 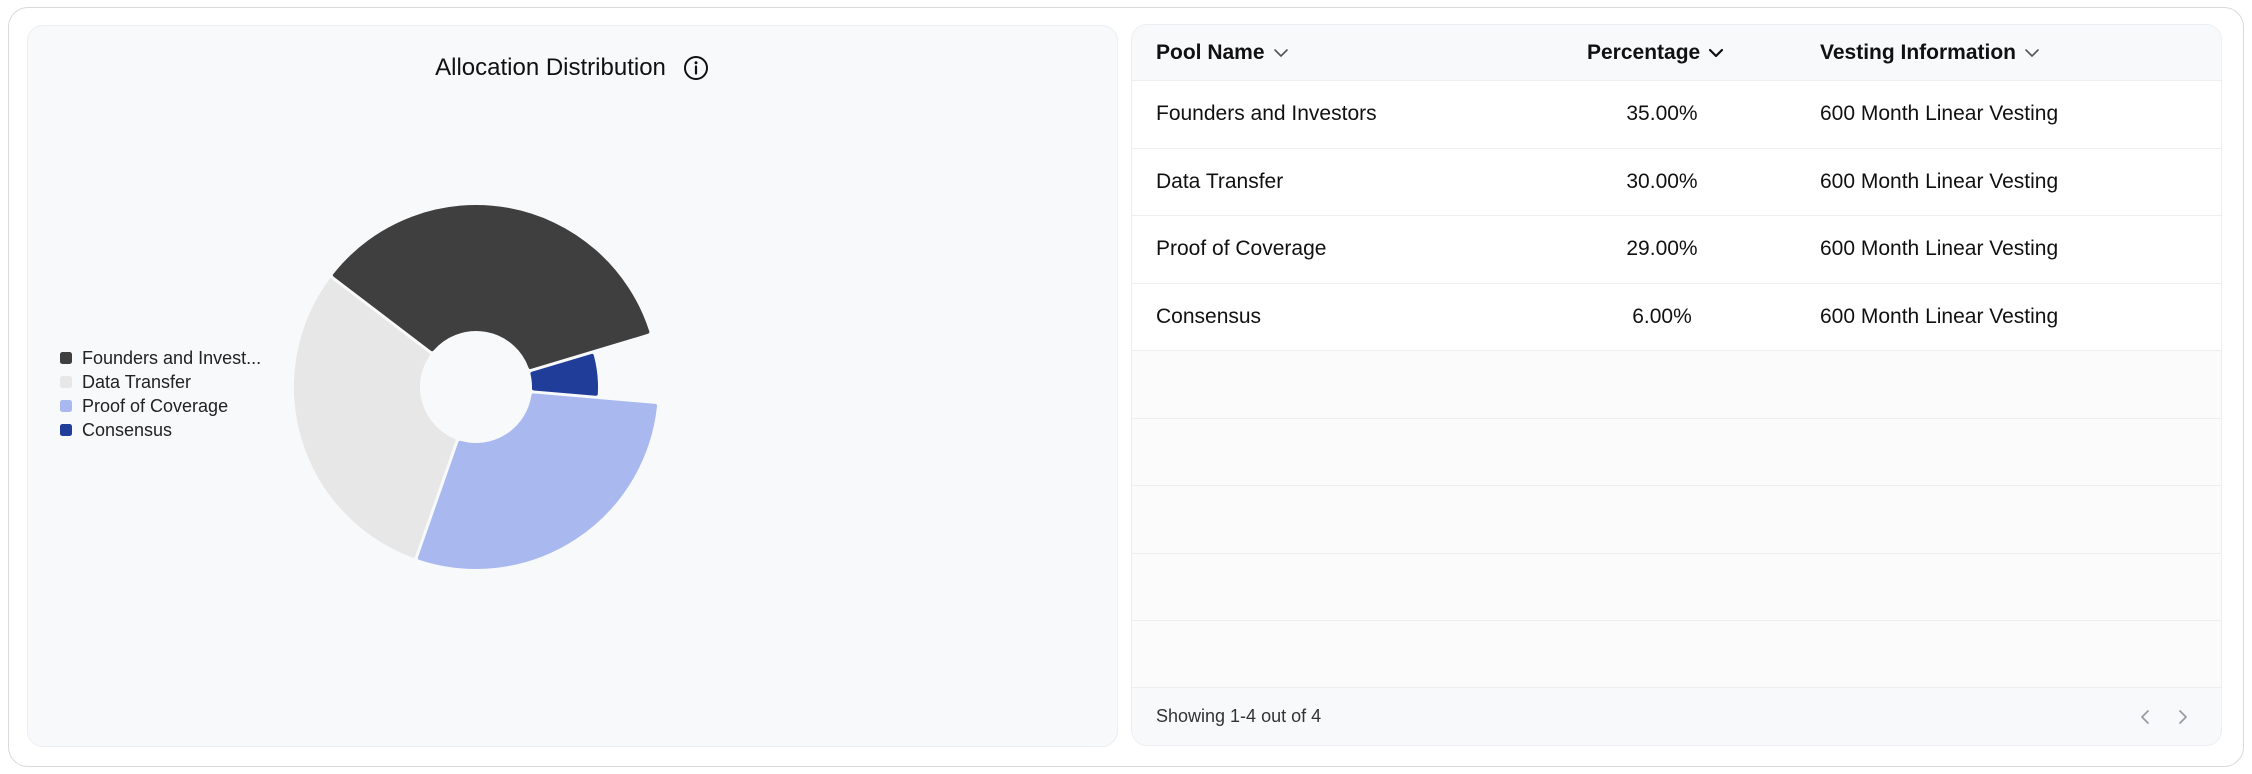 What do you see at coordinates (375, 418) in the screenshot?
I see `slice-data-transfer` at bounding box center [375, 418].